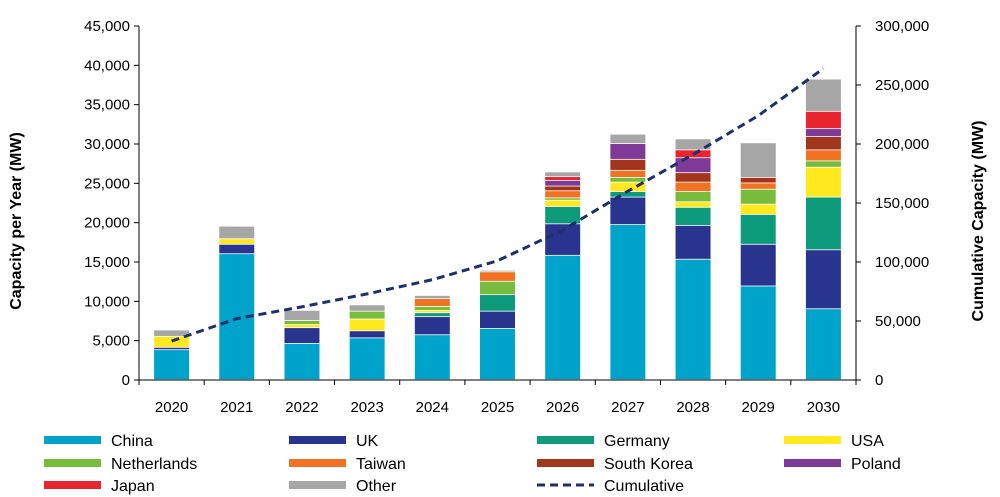 This screenshot has height=497, width=1000. What do you see at coordinates (376, 486) in the screenshot?
I see `legend-label-other: Other` at bounding box center [376, 486].